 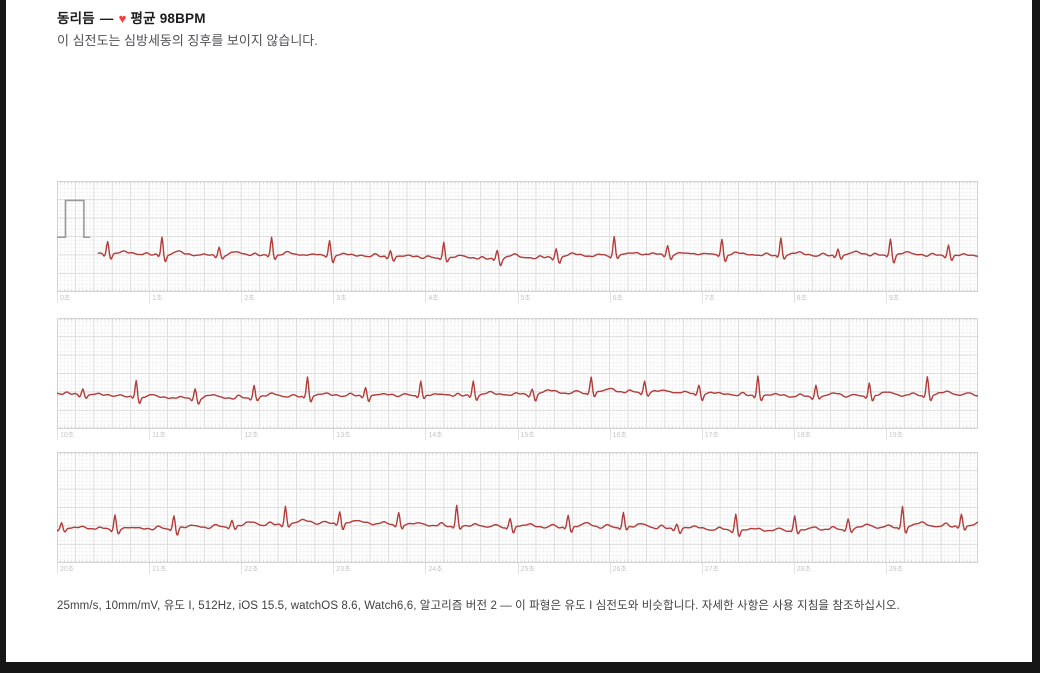 I want to click on time-axis-2: 10초 11초 12초 13초 14초 15초 16초 17초 18초 19초, so click(x=517, y=435).